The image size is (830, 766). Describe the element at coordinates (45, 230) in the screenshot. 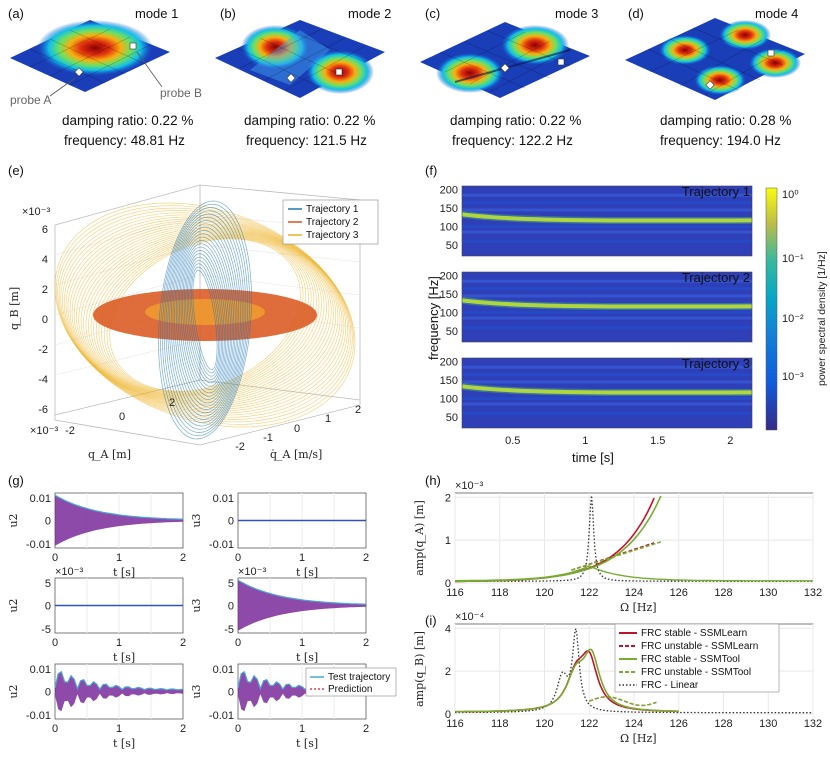

I see `z-tick-label: 6` at that location.